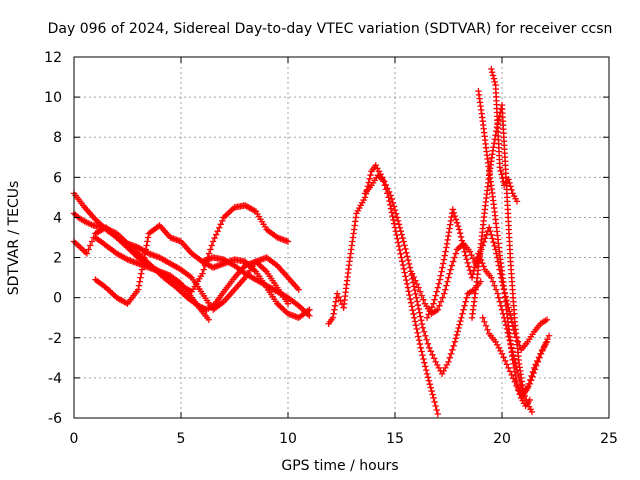 The height and width of the screenshot is (480, 640). I want to click on y-tick-label: 4, so click(57, 218).